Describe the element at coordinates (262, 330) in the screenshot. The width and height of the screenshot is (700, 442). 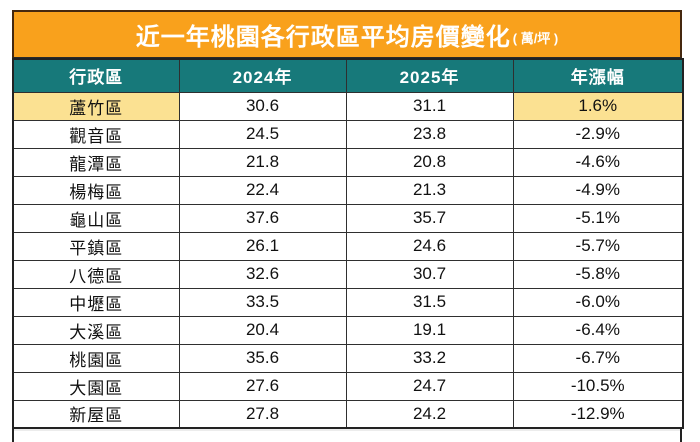
I see `cell-2024: 20.4` at that location.